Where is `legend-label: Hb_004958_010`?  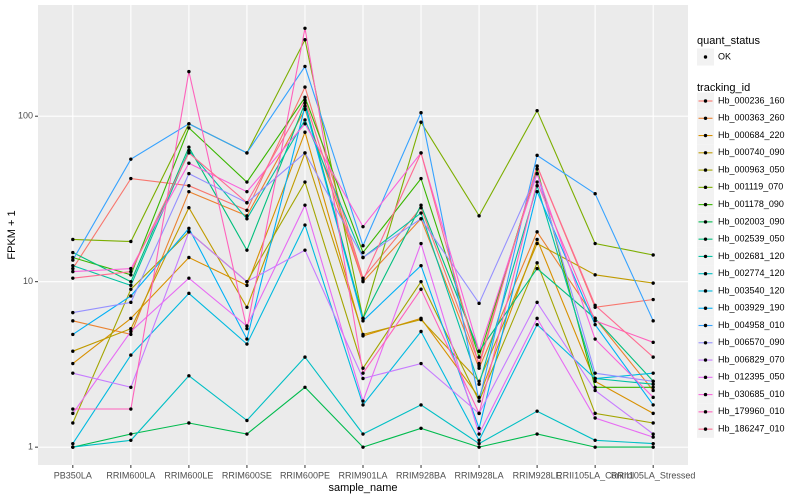 legend-label: Hb_004958_010 is located at coordinates (751, 325).